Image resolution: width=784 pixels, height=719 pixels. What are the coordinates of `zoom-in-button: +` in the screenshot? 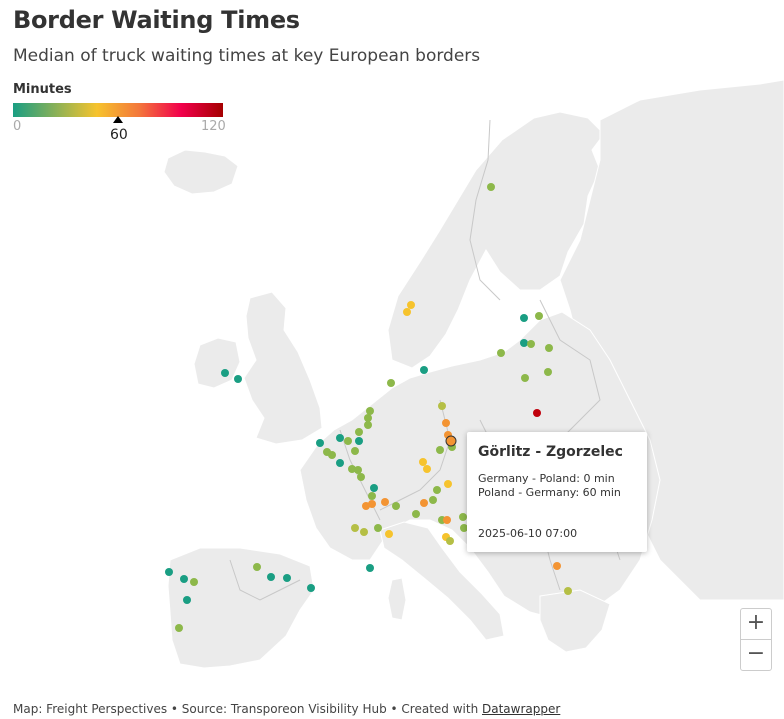 It's located at (756, 622).